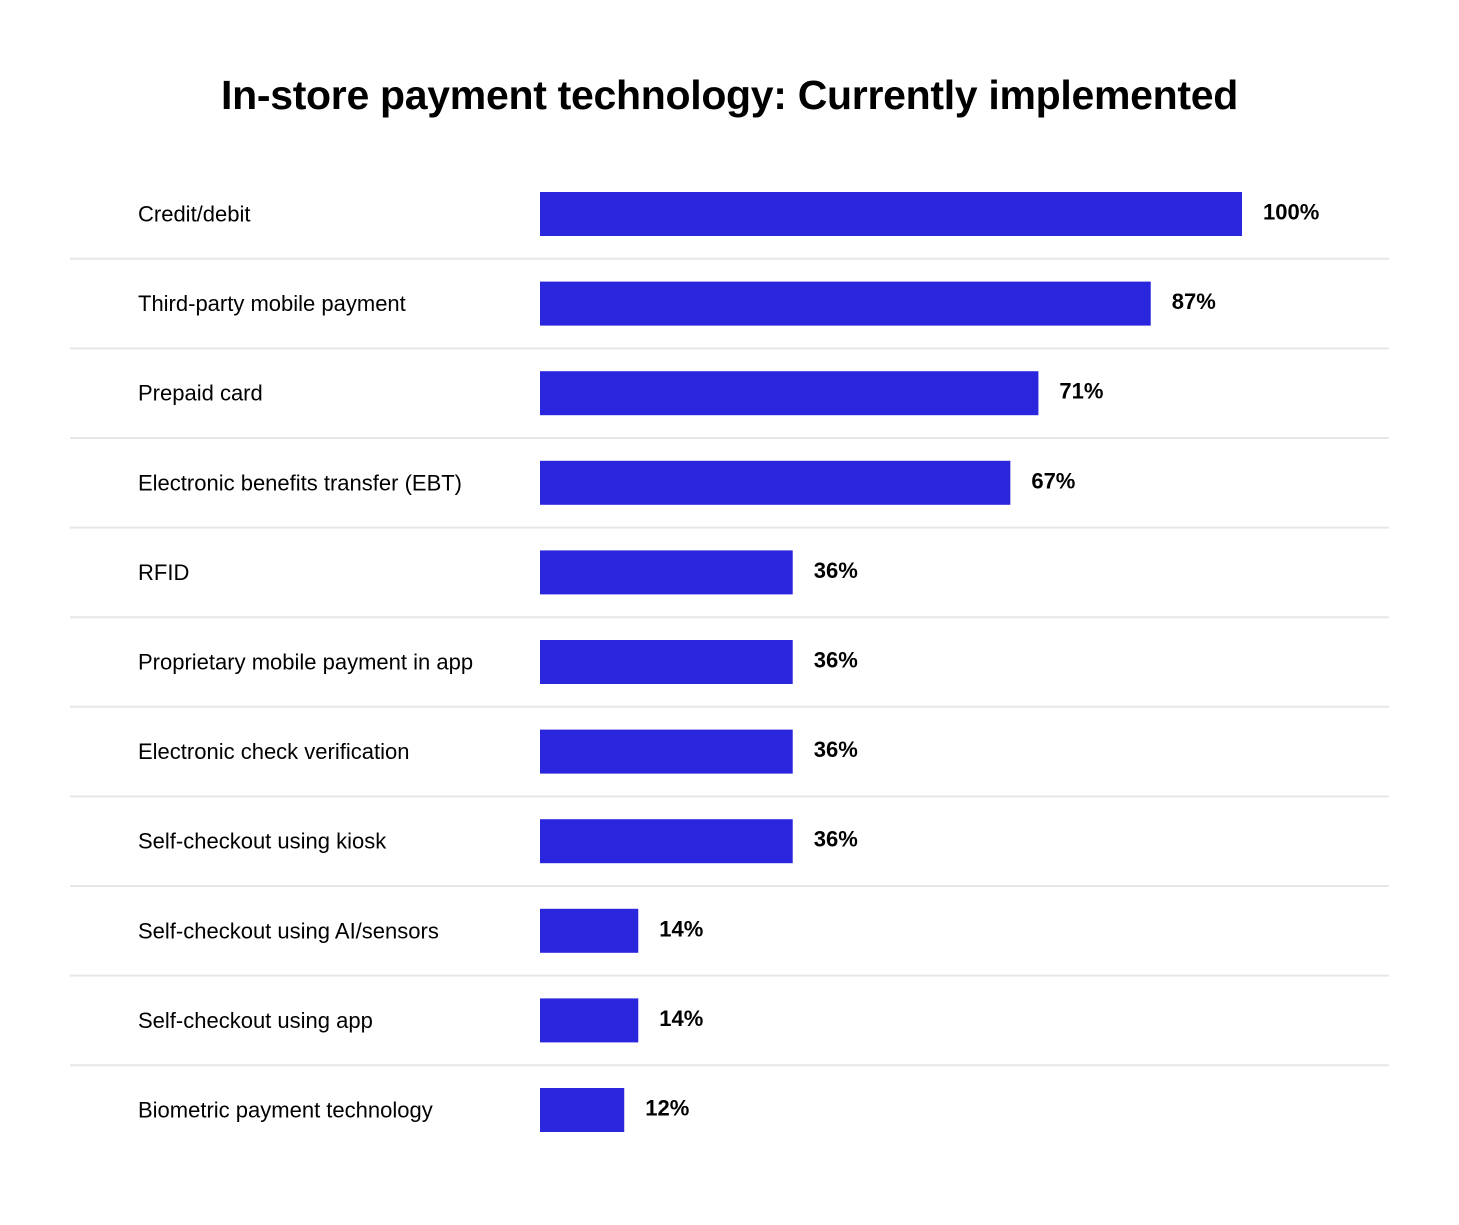 The width and height of the screenshot is (1459, 1225). I want to click on category-label: Third-party mobile payment, so click(272, 303).